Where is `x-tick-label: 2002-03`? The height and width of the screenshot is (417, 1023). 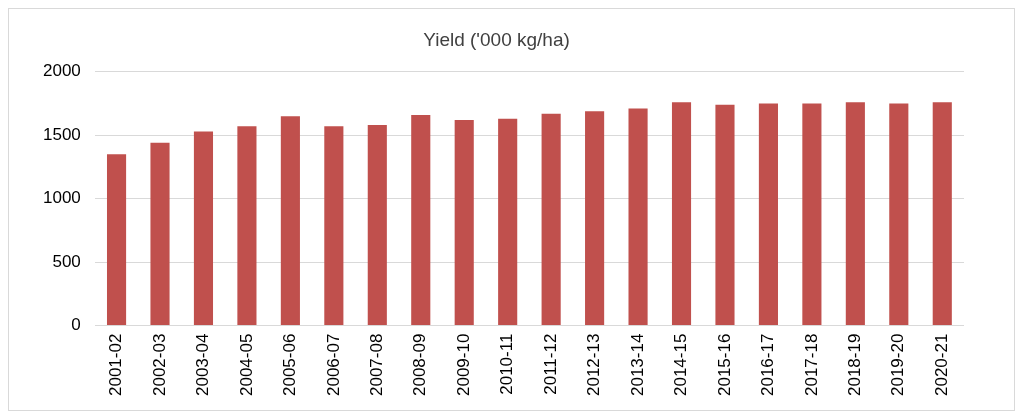 x-tick-label: 2002-03 is located at coordinates (159, 364).